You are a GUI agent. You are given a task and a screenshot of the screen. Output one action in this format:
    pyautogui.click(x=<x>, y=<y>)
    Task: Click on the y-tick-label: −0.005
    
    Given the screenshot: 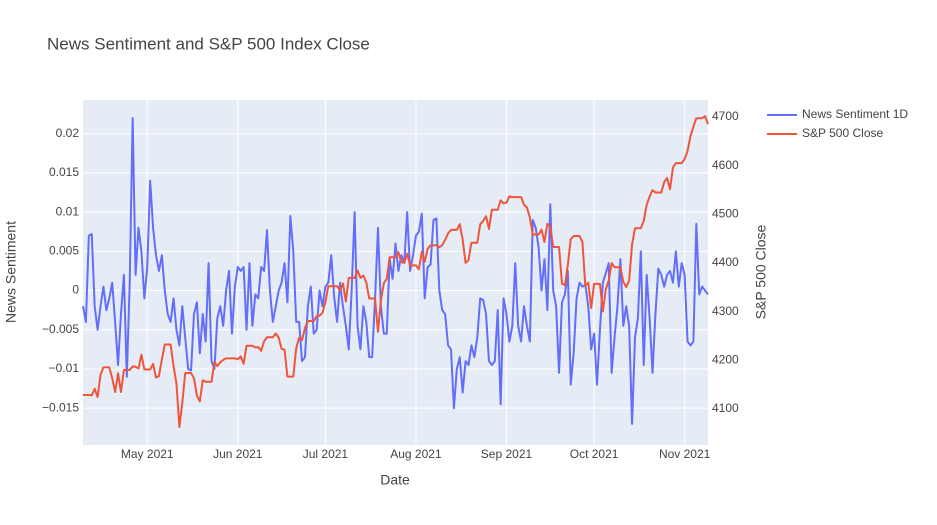 What is the action you would take?
    pyautogui.click(x=60, y=329)
    